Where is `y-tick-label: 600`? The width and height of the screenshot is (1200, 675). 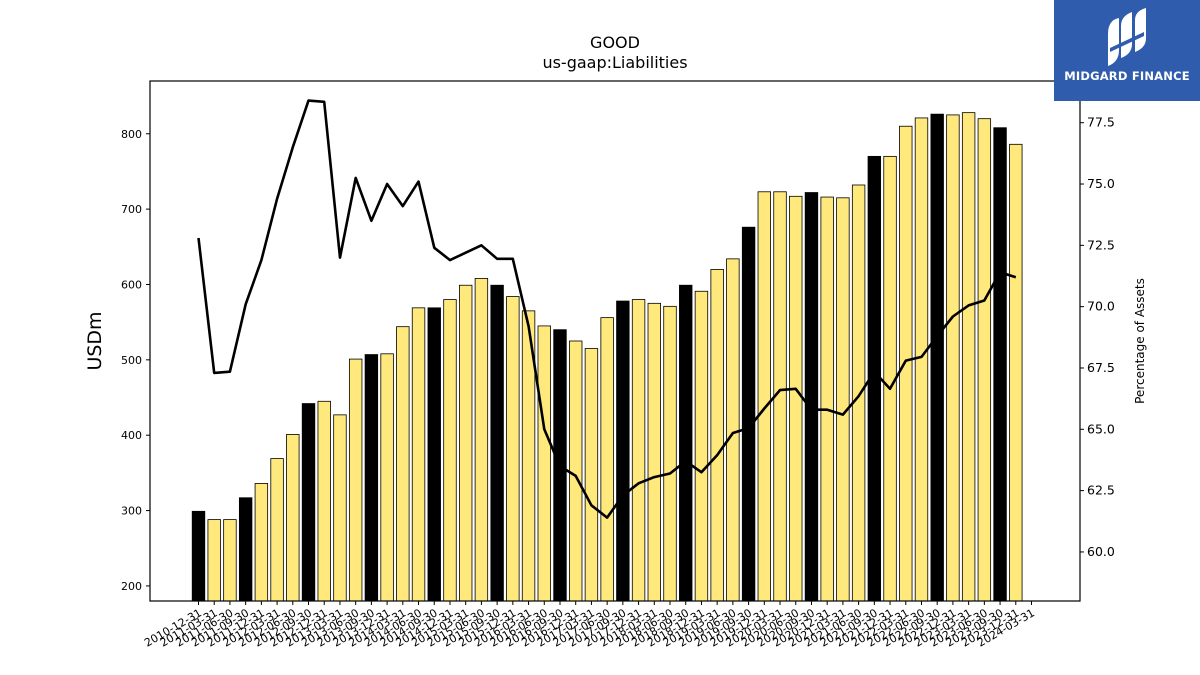 y-tick-label: 600 is located at coordinates (131, 284).